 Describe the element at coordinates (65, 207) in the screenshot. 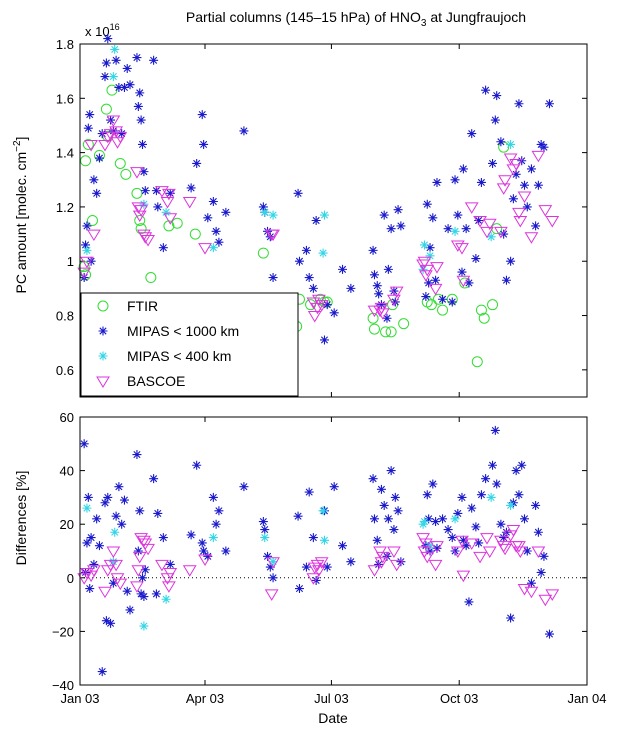

I see `y-tick-label: 1.2` at that location.